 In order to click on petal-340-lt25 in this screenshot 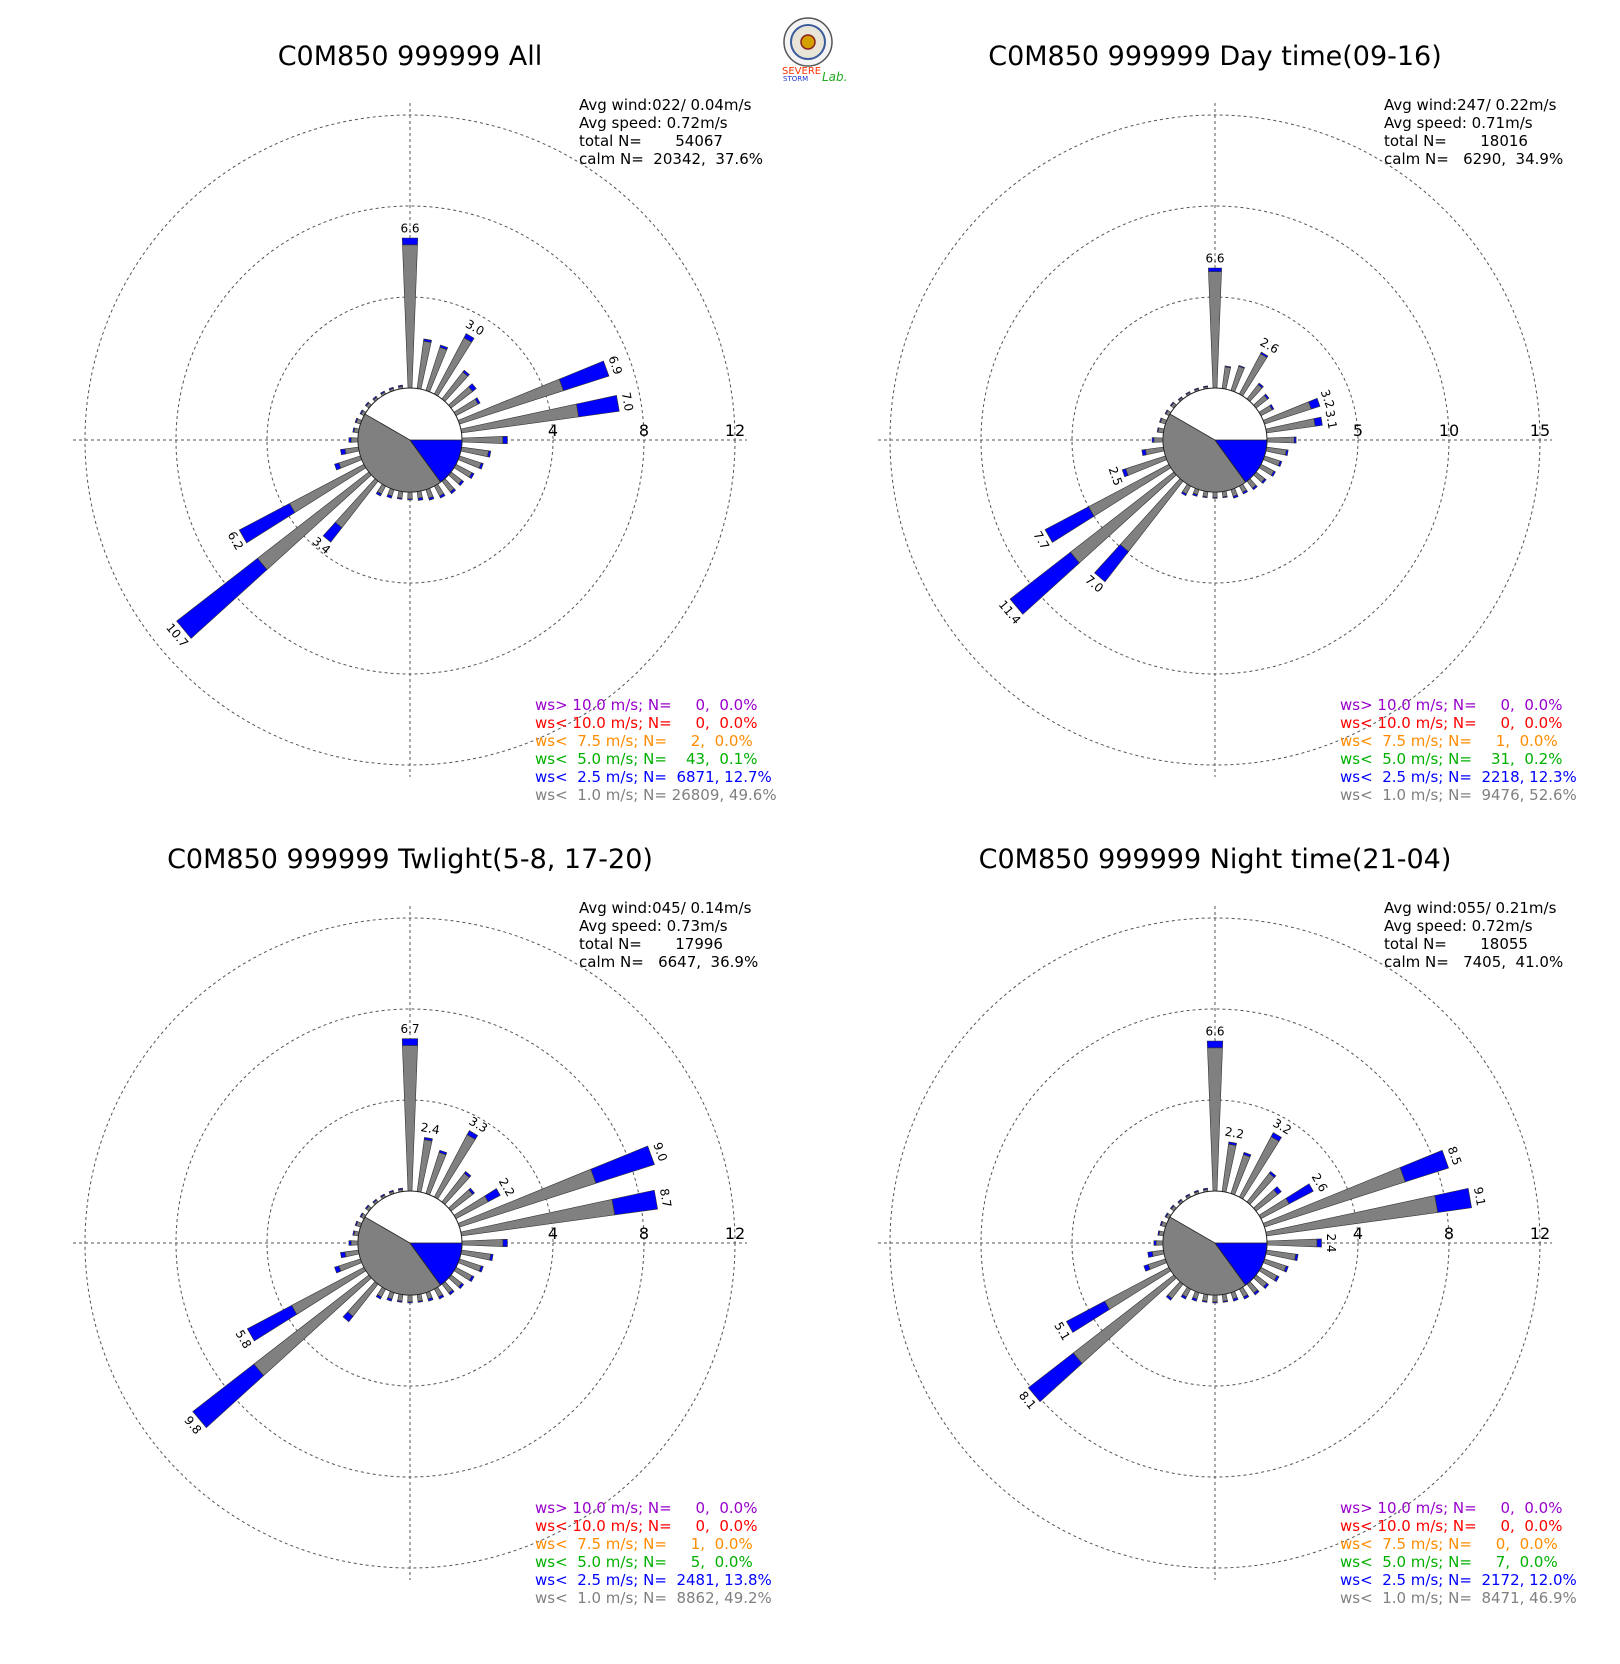, I will do `click(1196, 389)`.